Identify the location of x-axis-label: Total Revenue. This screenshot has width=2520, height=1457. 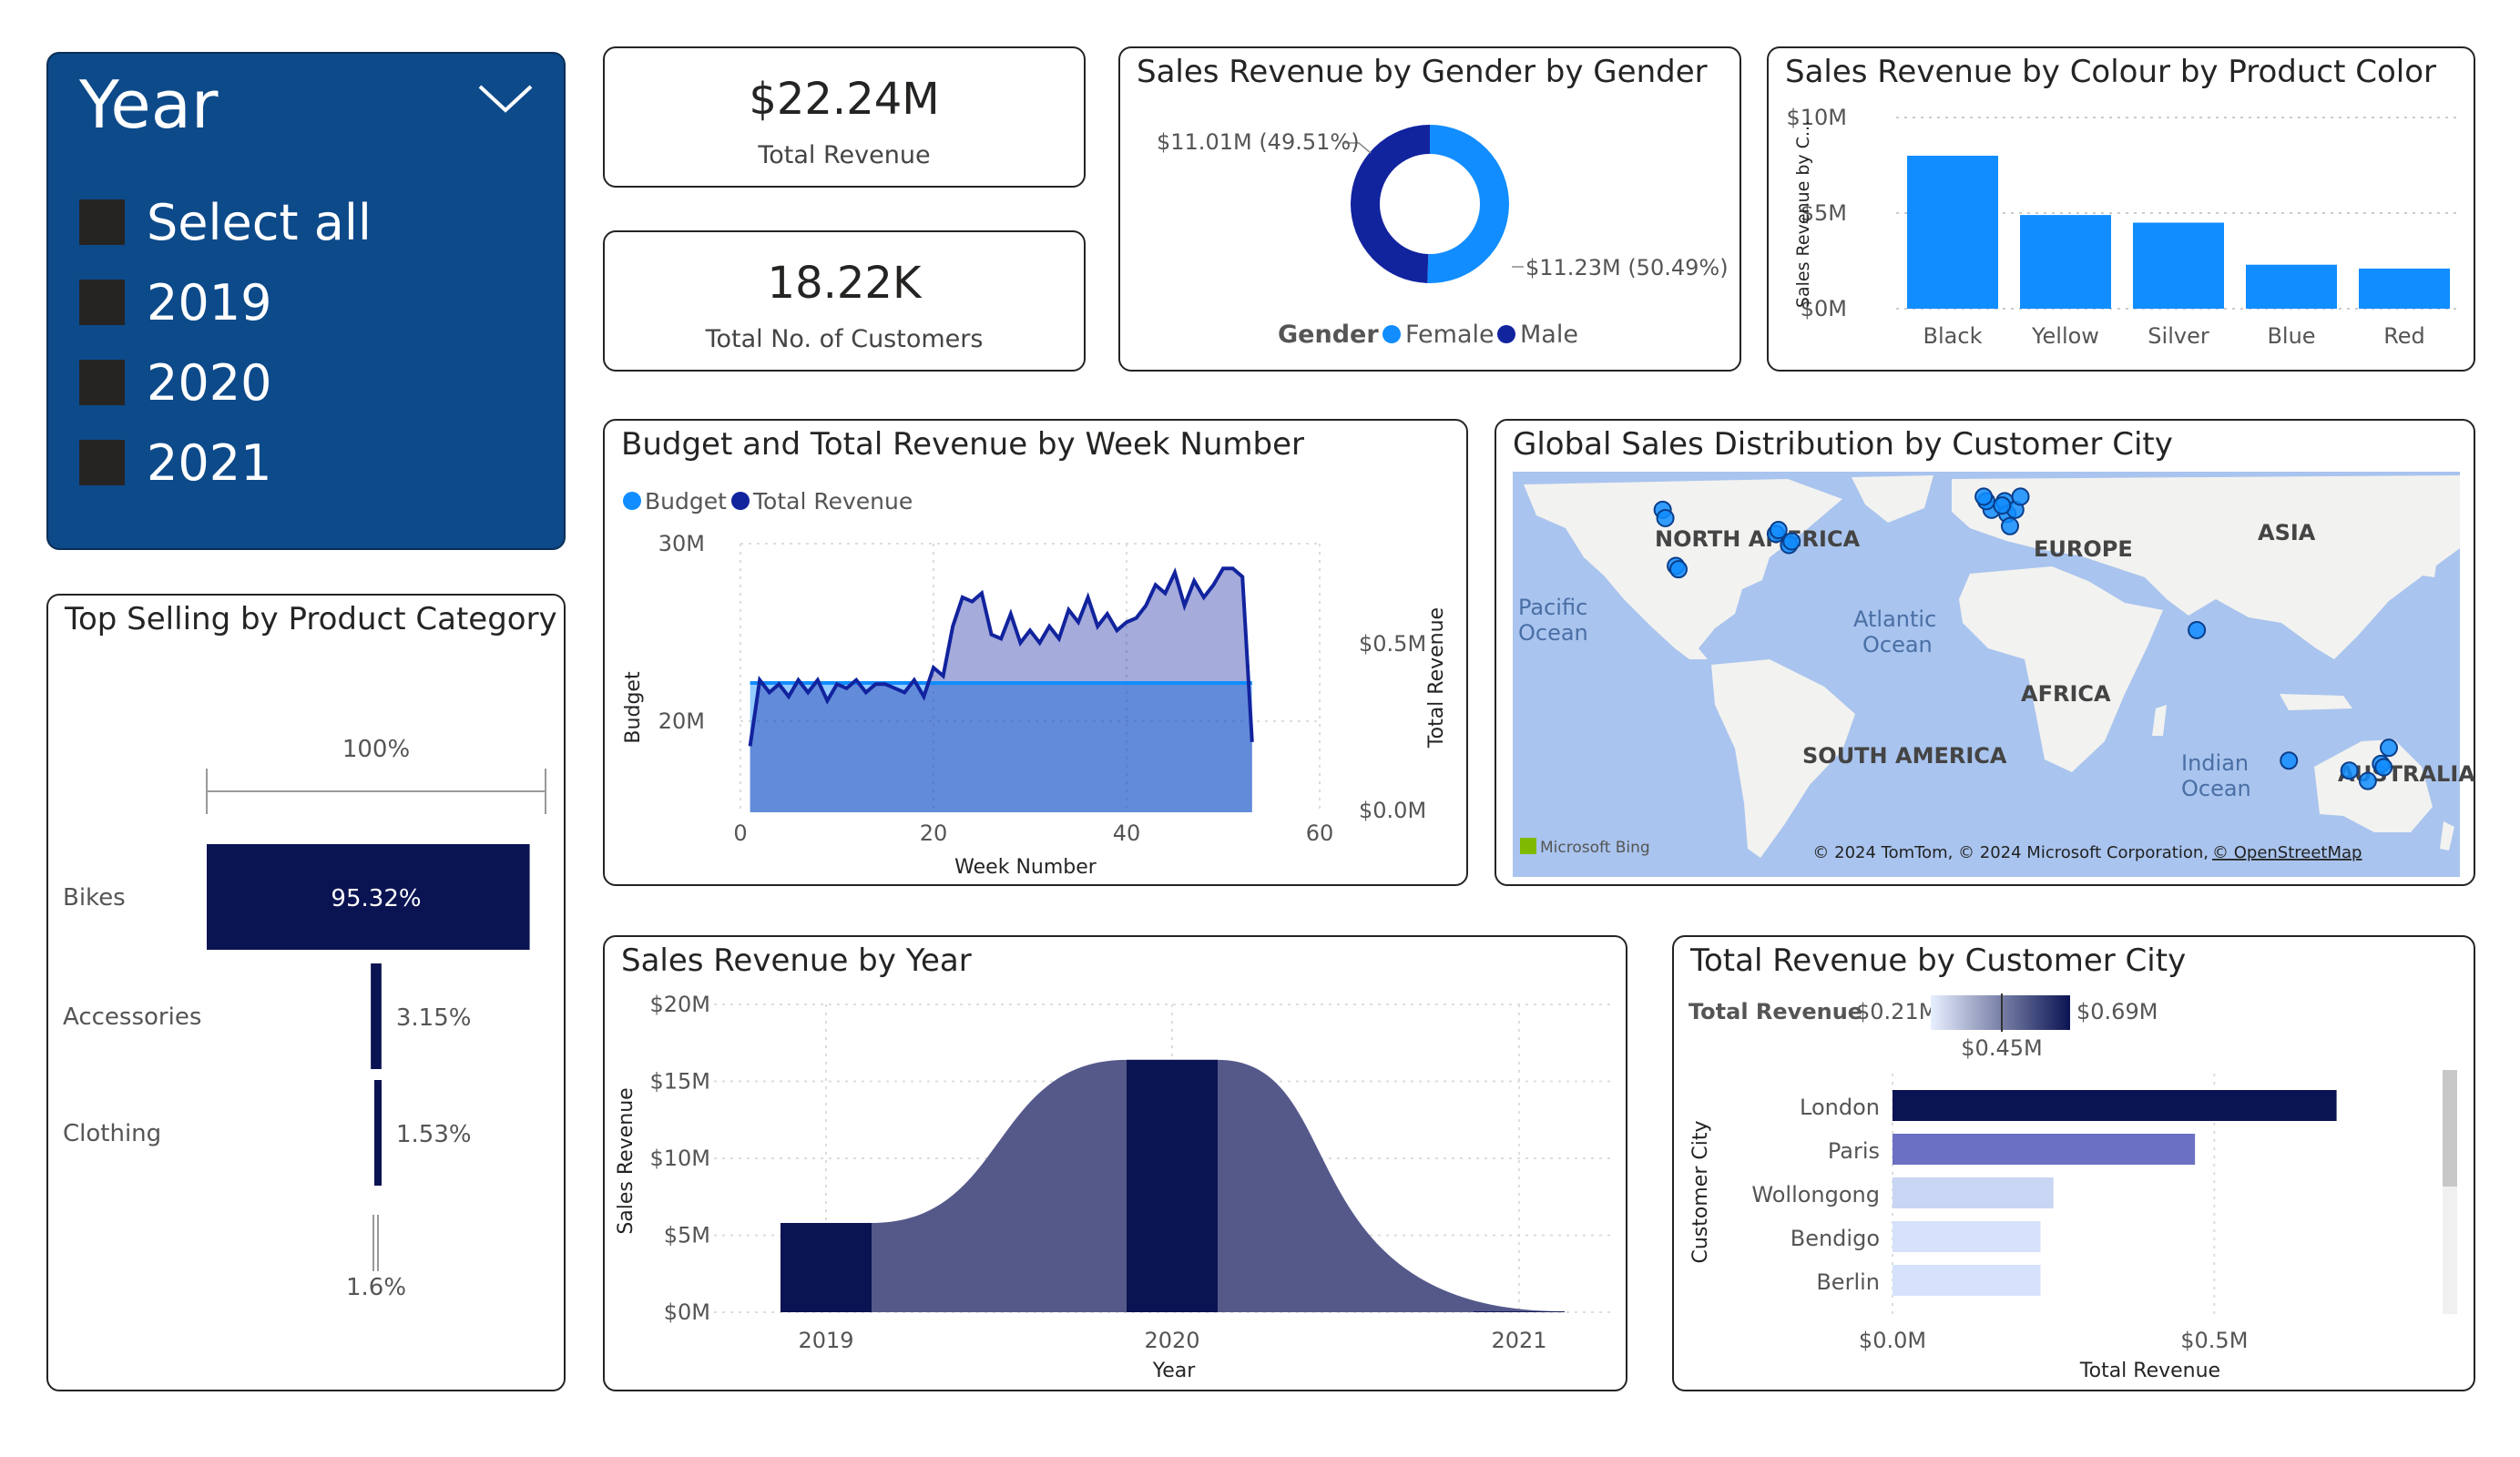
(2149, 1371).